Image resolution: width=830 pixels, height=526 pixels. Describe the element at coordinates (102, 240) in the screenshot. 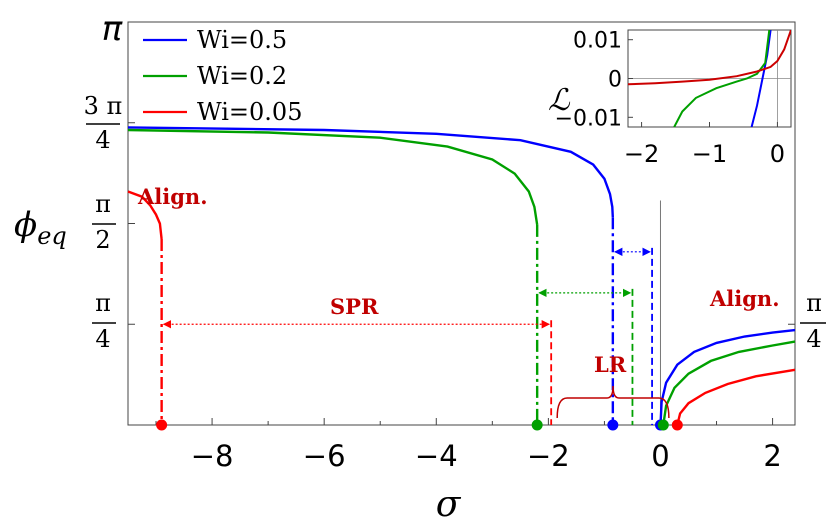

I see `ytick-pi2-den: 2` at that location.